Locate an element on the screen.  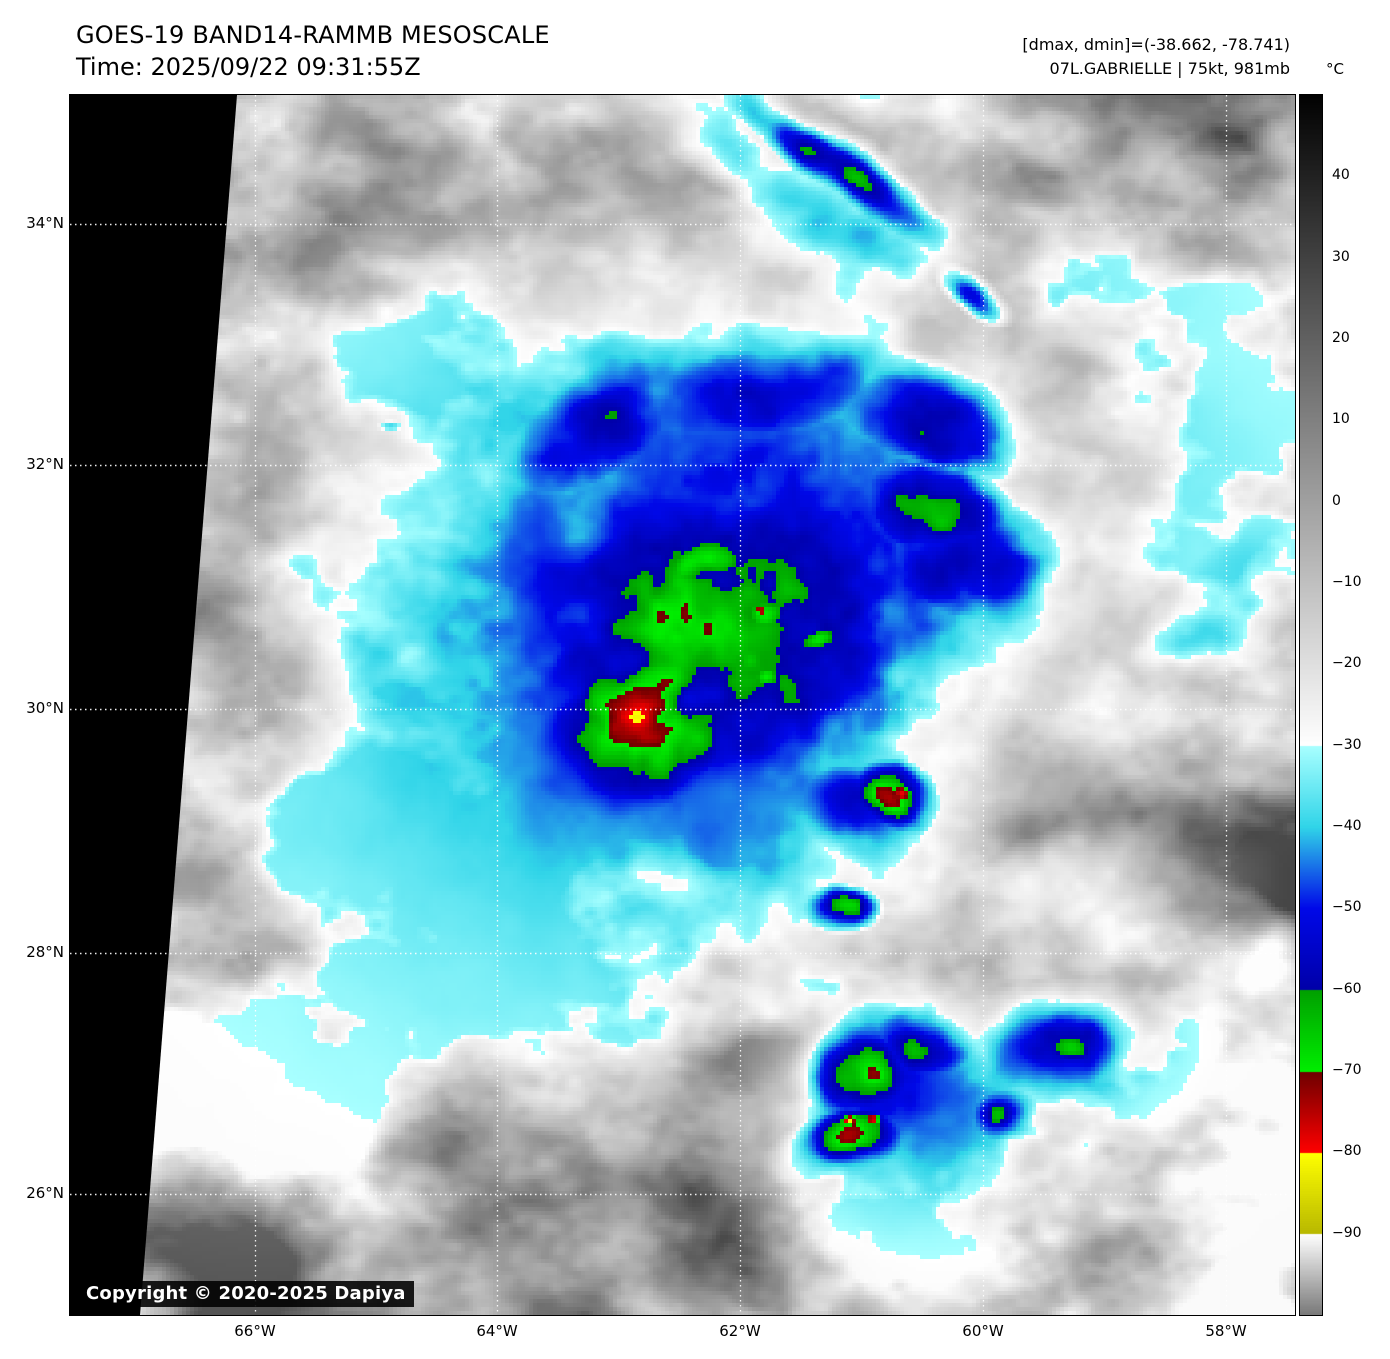
colorbar-tick-label: −10 is located at coordinates (1347, 582).